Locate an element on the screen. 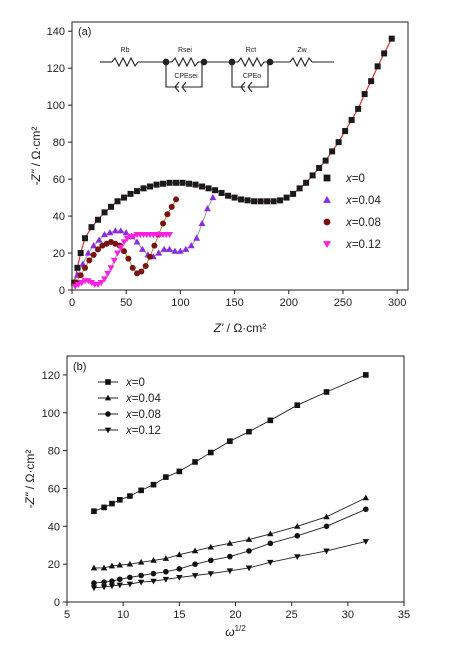 The image size is (469, 648). series-x=0.08 is located at coordinates (230, 546).